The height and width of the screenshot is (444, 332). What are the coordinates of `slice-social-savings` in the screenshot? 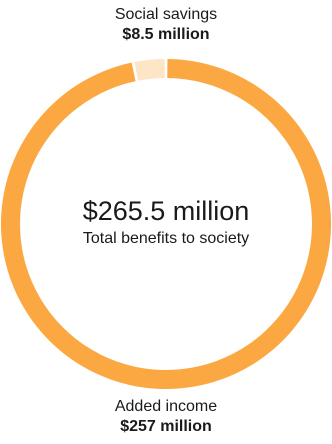 It's located at (149, 70).